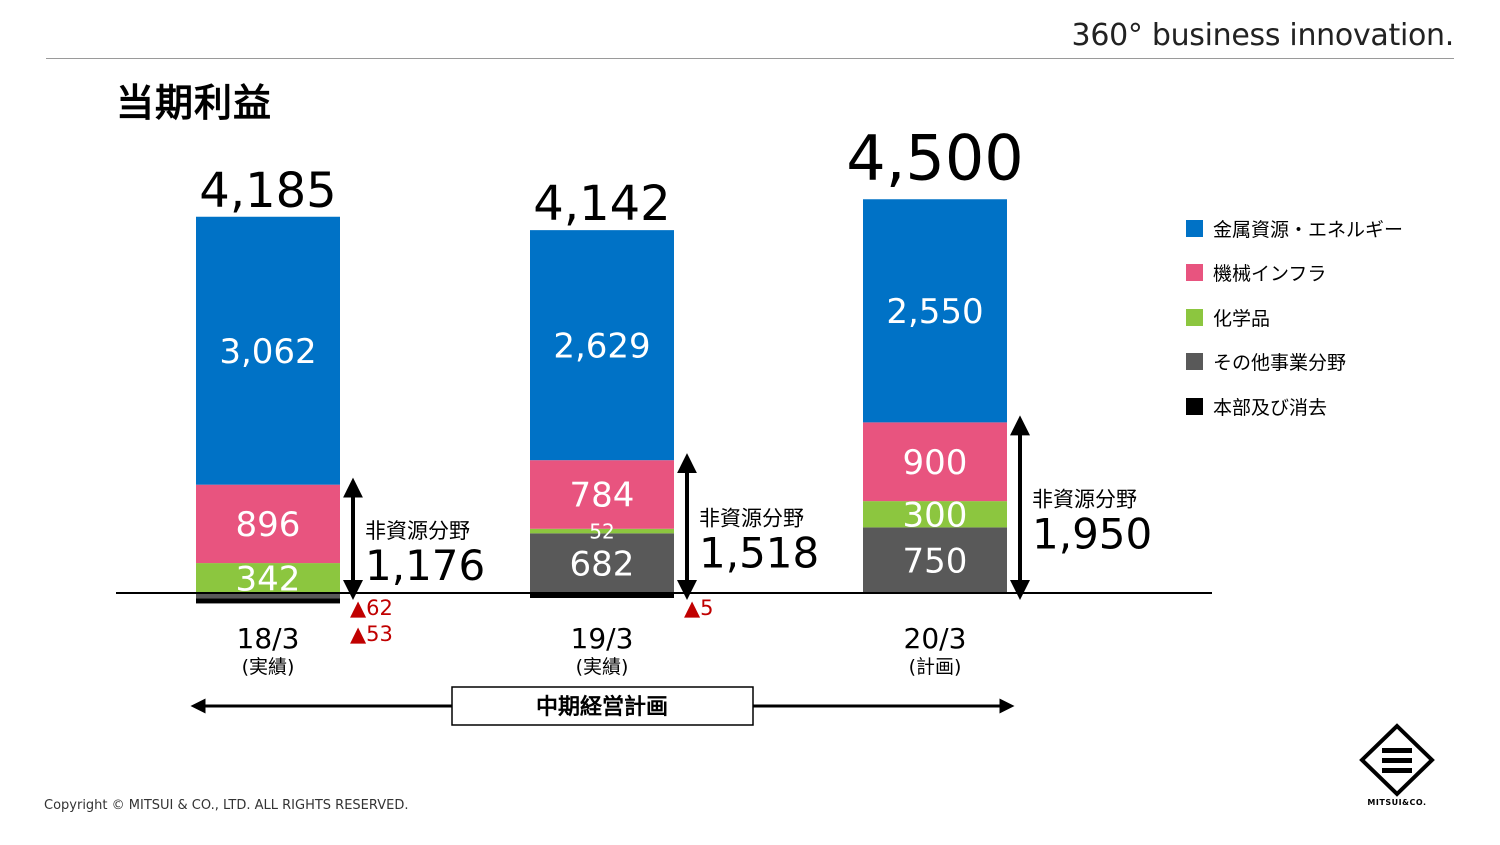 This screenshot has height=845, width=1500. I want to click on bar-value-label: 682, so click(602, 564).